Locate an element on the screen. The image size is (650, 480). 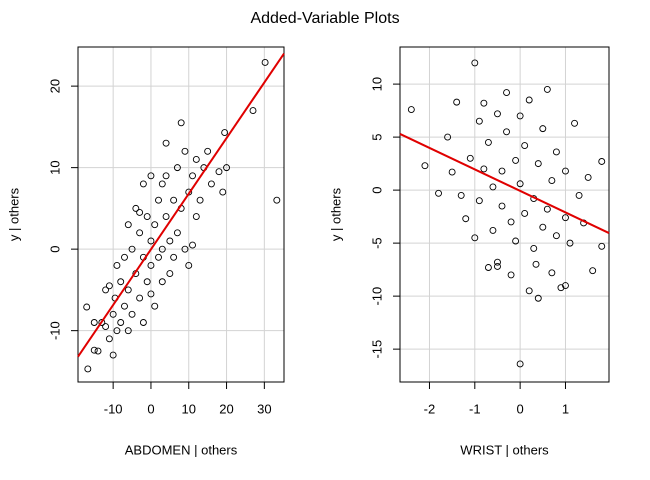
x-axis-label: WRIST | others is located at coordinates (504, 449).